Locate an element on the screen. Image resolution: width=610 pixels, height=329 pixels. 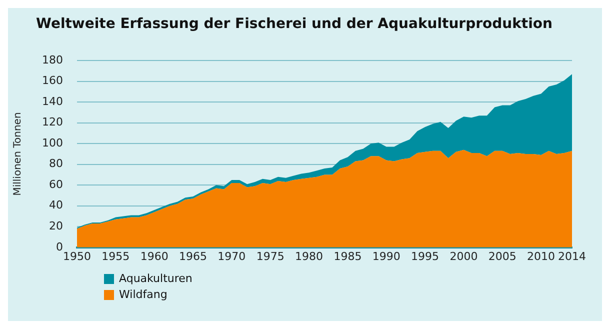
x-tick-label: 1965 is located at coordinates (193, 256).